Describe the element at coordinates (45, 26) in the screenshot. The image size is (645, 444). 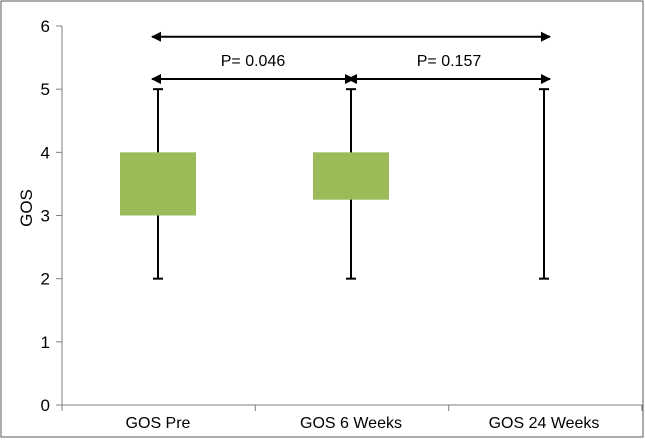
I see `y-tick-label: 6` at that location.